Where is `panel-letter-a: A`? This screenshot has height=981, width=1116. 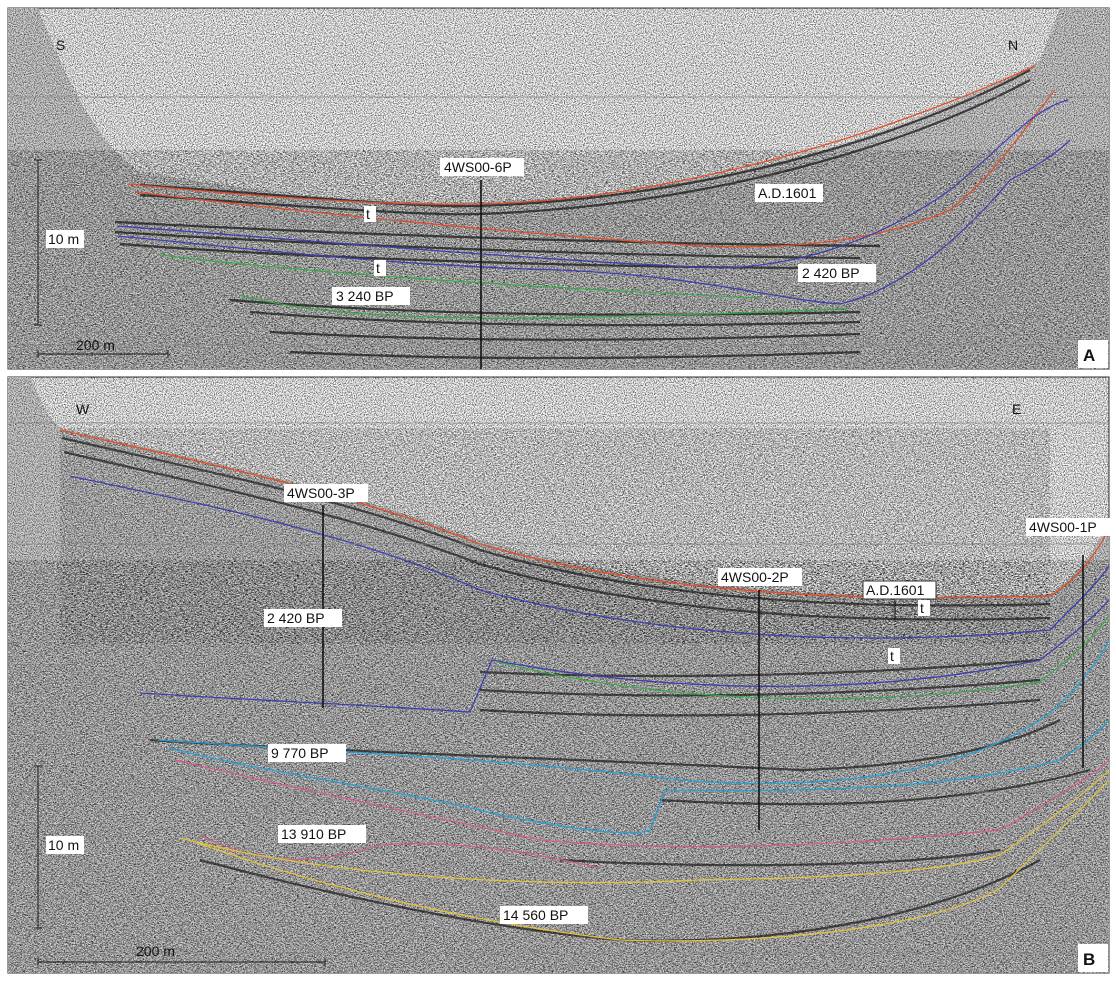 panel-letter-a: A is located at coordinates (1089, 355).